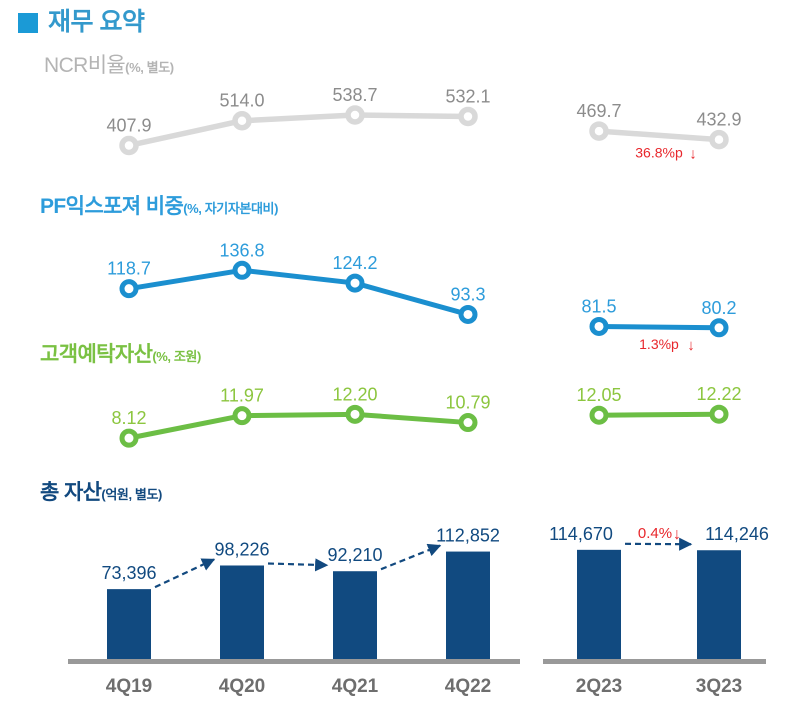 Image resolution: width=800 pixels, height=708 pixels. Describe the element at coordinates (128, 125) in the screenshot. I see `data-label: 407.9` at that location.